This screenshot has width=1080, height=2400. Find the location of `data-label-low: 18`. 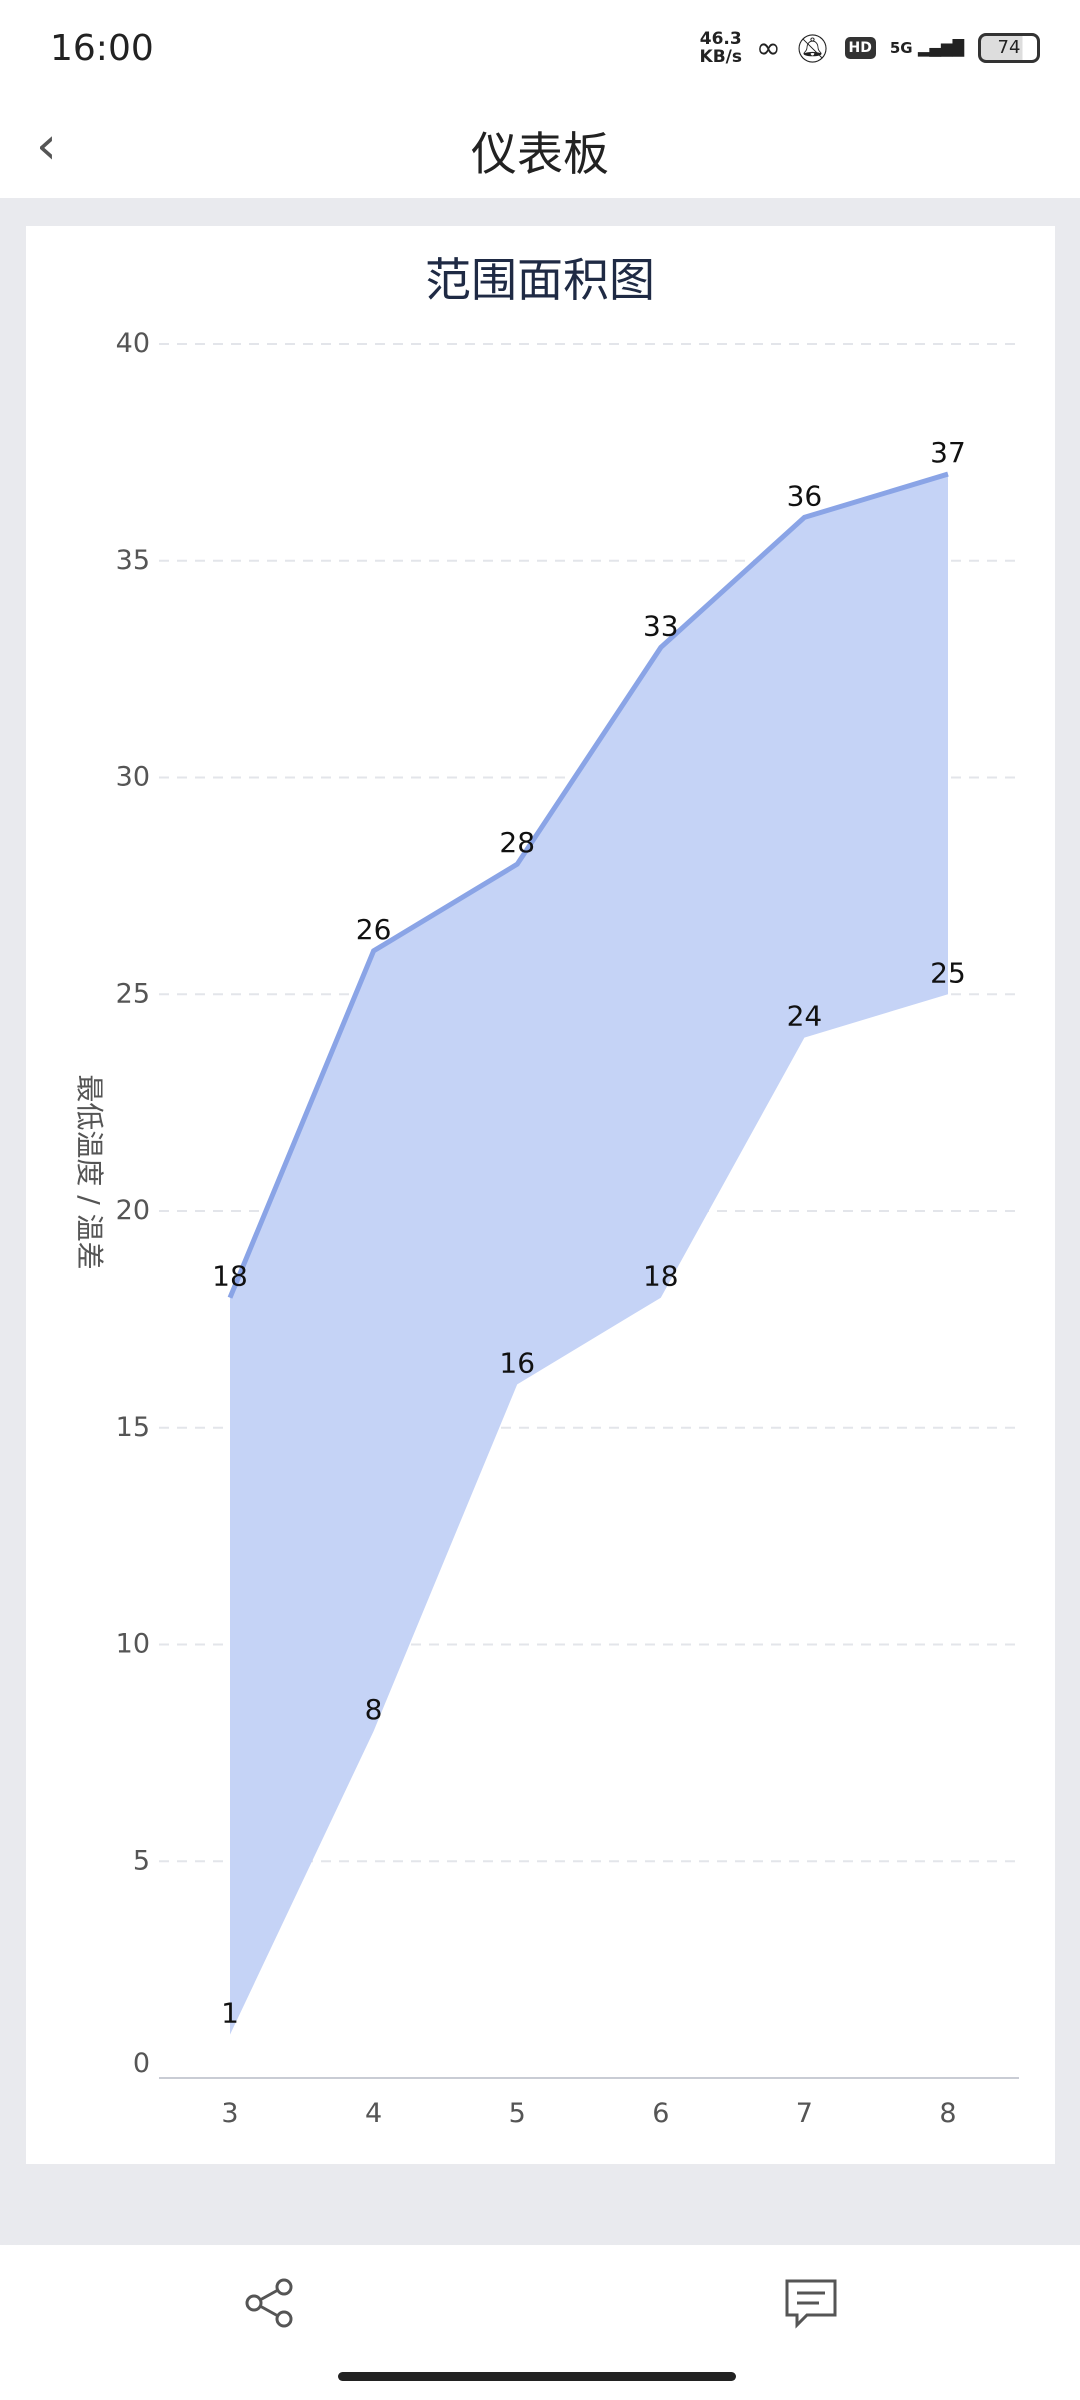

data-label-low: 18 is located at coordinates (661, 1276).